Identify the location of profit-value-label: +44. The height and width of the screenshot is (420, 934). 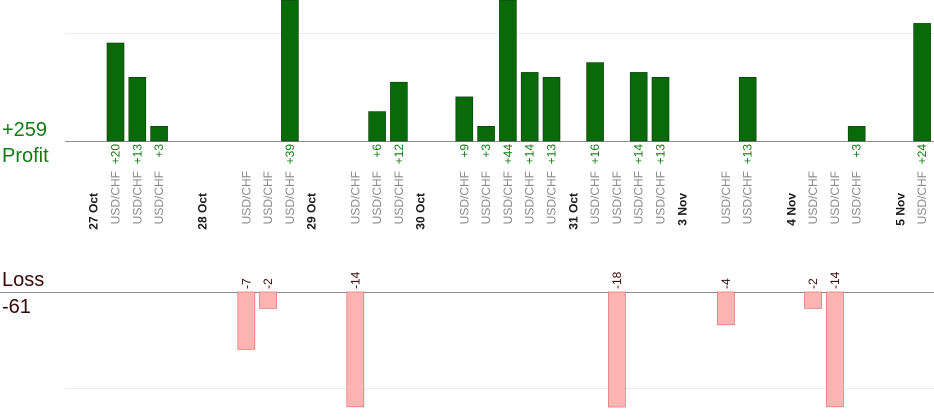
(508, 154).